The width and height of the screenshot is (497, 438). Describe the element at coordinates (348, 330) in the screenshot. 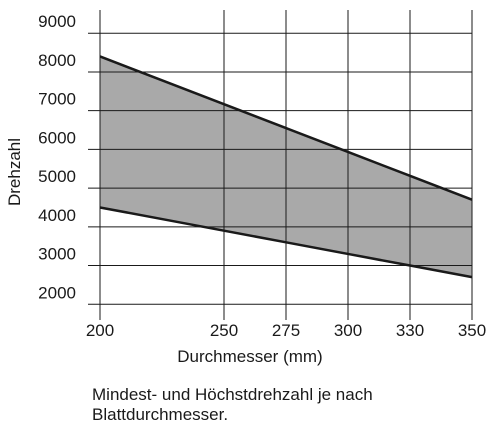

I see `x-tick-label: 300` at that location.